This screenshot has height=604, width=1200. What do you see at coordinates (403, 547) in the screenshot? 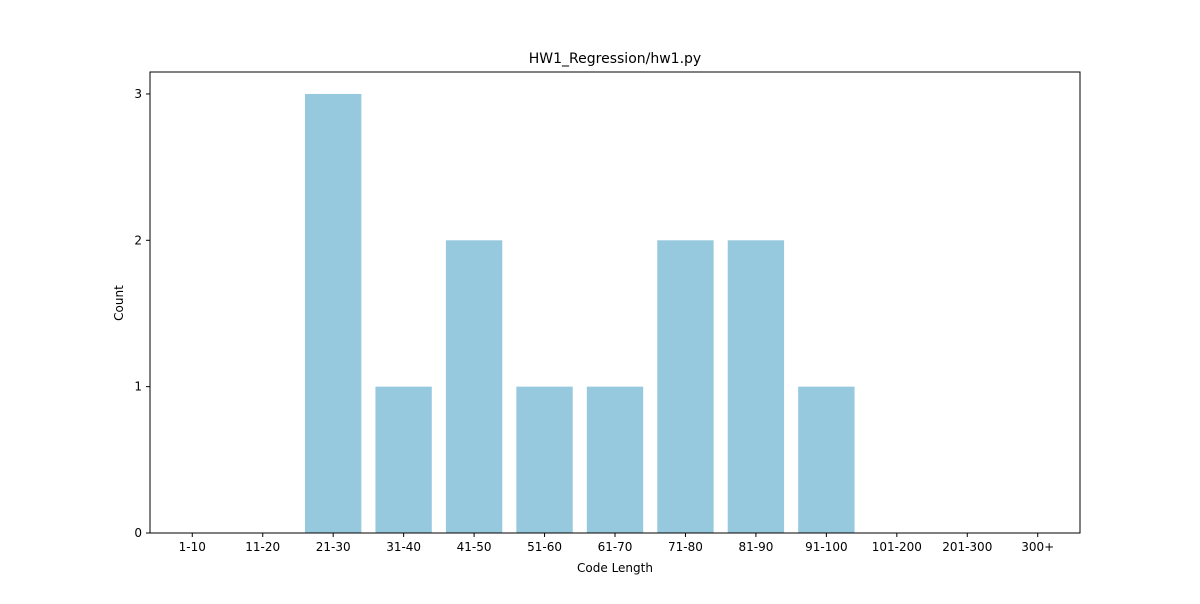
I see `x-tick-label: 31-40` at bounding box center [403, 547].